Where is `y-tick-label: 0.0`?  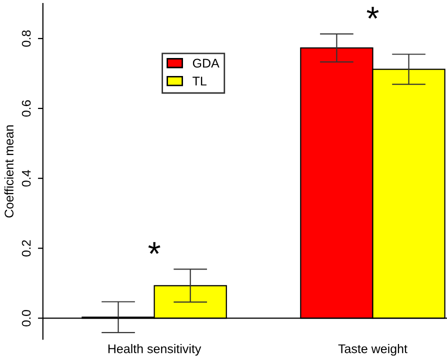 y-tick-label: 0.0 is located at coordinates (26, 318).